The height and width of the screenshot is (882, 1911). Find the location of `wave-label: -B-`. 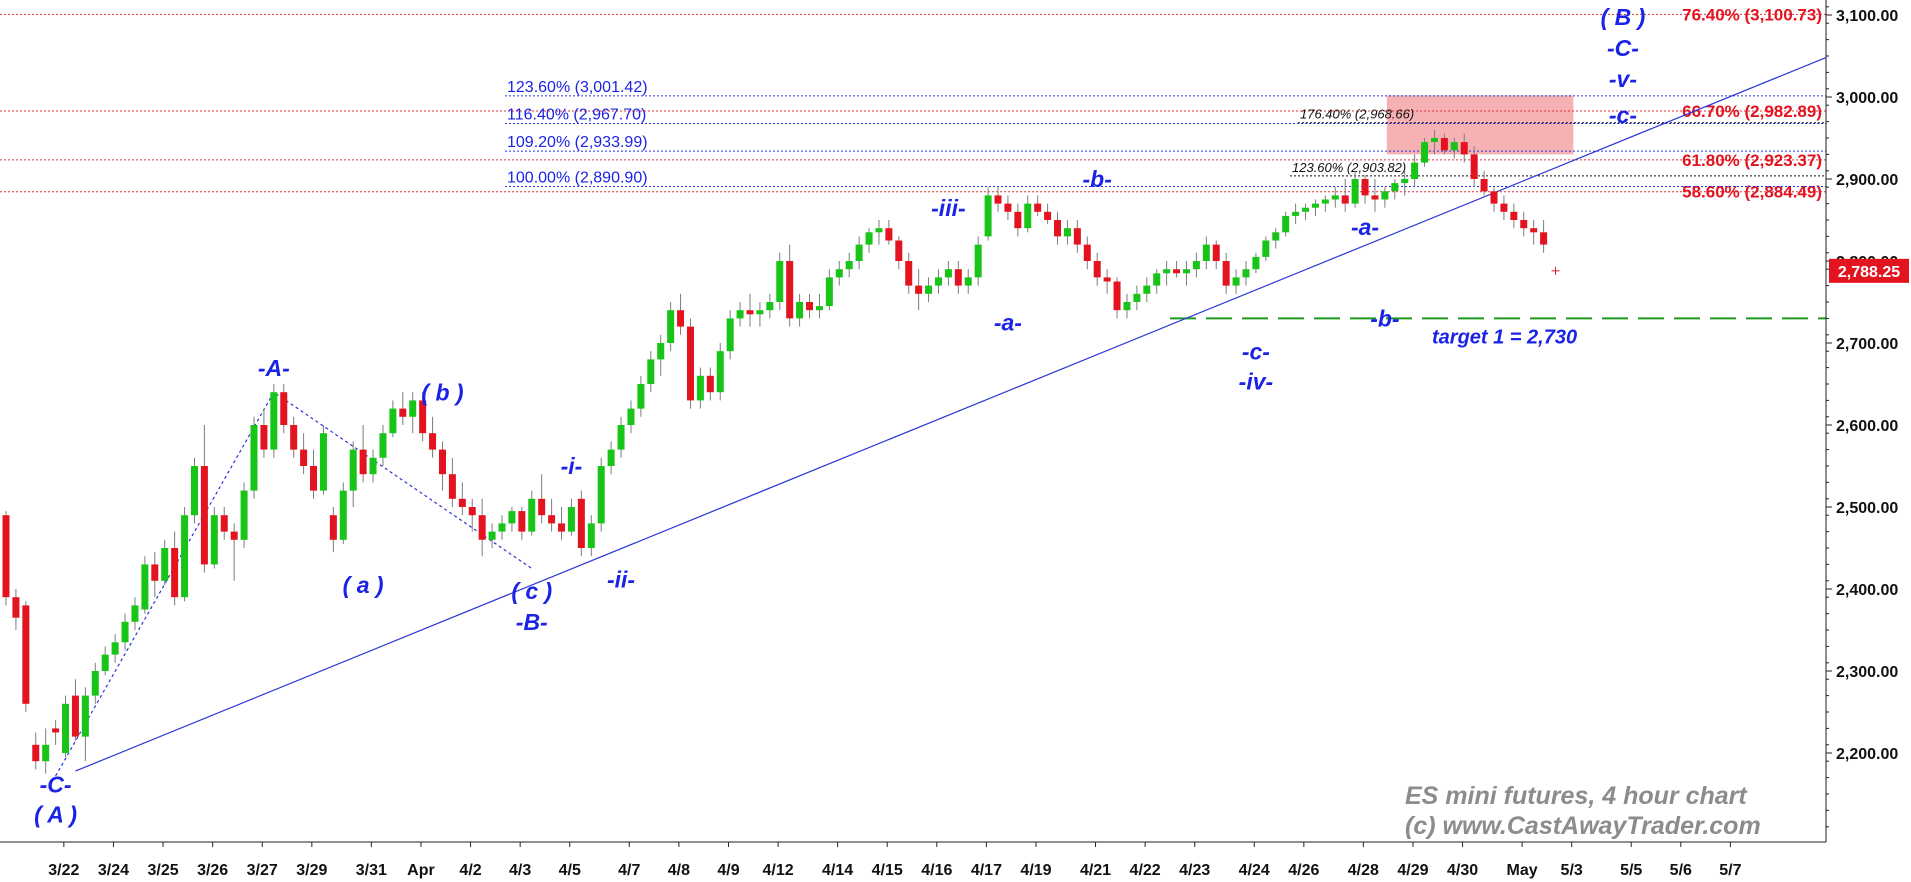

wave-label: -B- is located at coordinates (532, 622).